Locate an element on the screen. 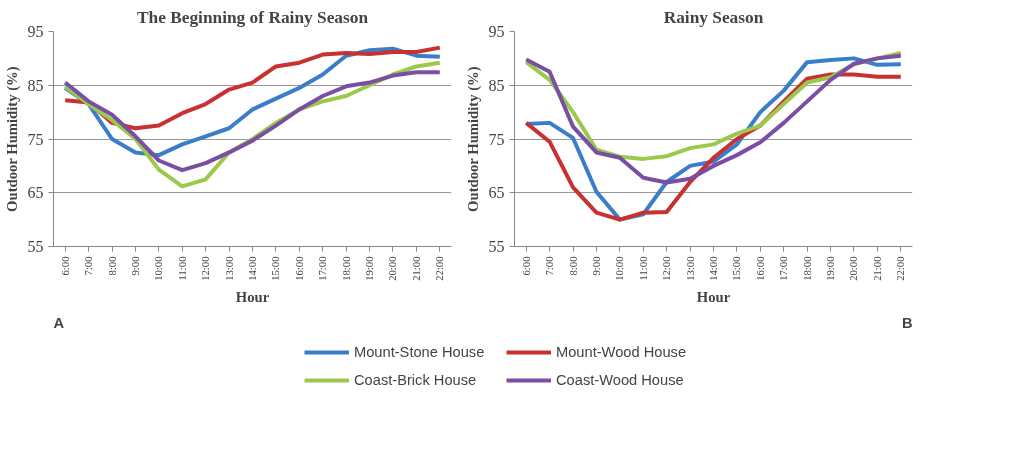 The height and width of the screenshot is (455, 1024). legend-label: Coast-Brick House is located at coordinates (416, 380).